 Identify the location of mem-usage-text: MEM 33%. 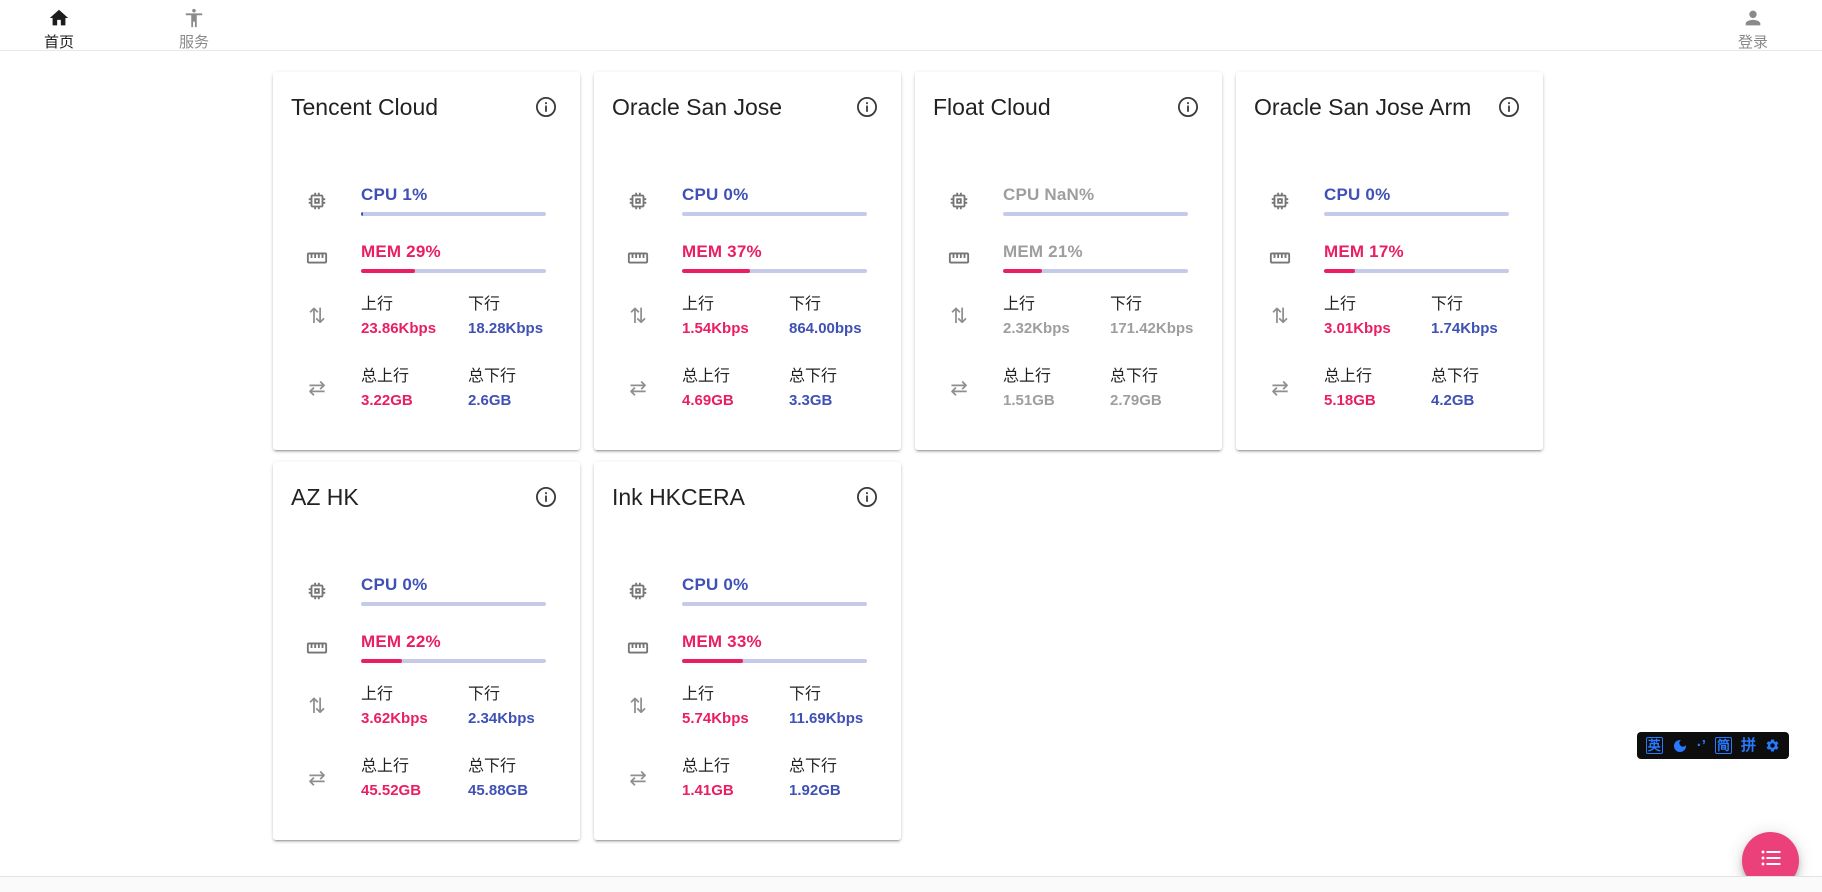
(722, 641).